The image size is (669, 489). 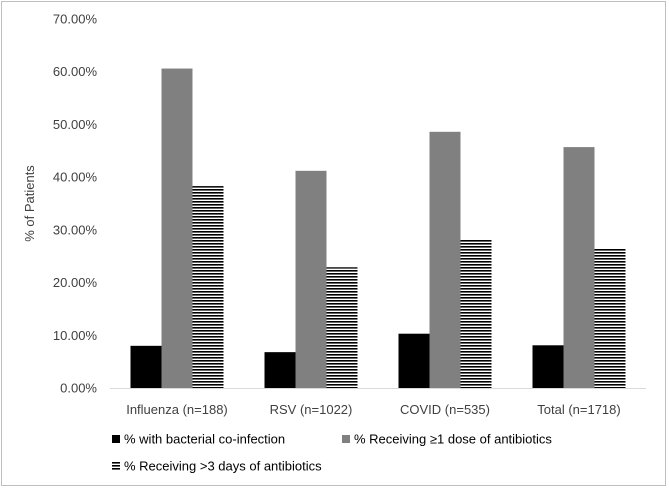 I want to click on y-axis-title-group: % of Patients, so click(x=29, y=203).